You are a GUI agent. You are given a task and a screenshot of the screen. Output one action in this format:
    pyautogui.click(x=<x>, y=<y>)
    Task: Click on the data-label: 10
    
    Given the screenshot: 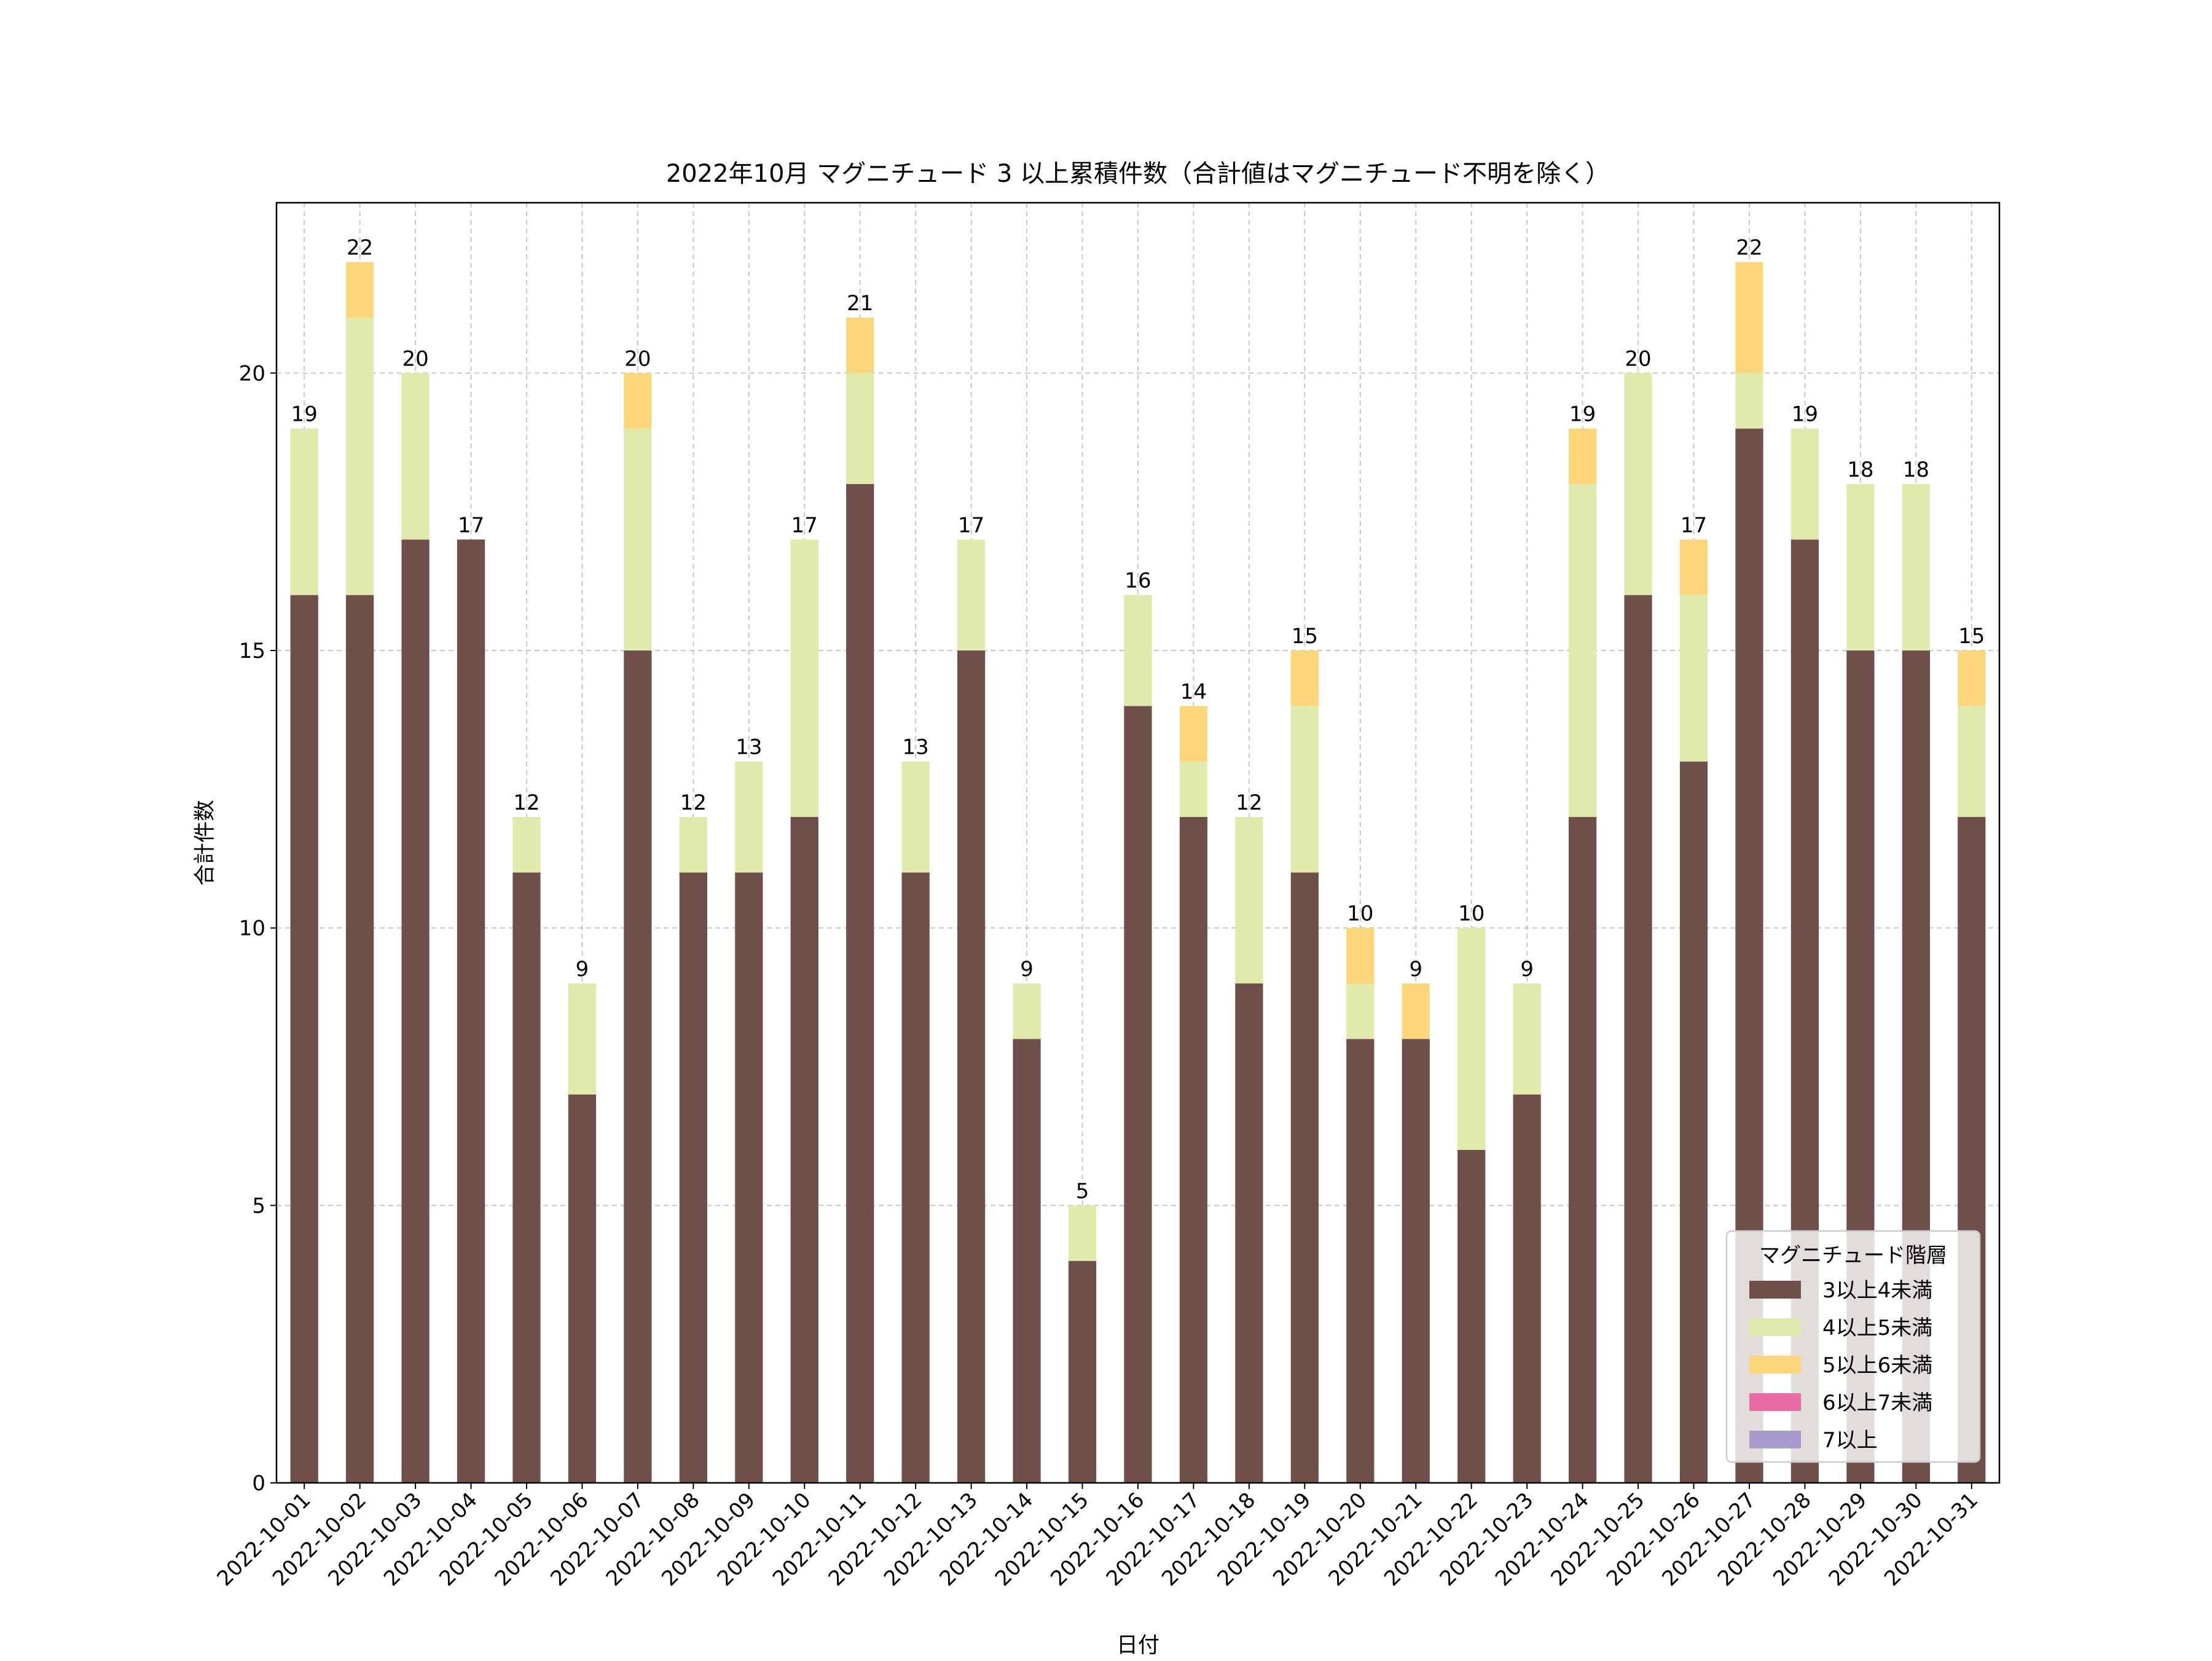 What is the action you would take?
    pyautogui.click(x=1360, y=914)
    